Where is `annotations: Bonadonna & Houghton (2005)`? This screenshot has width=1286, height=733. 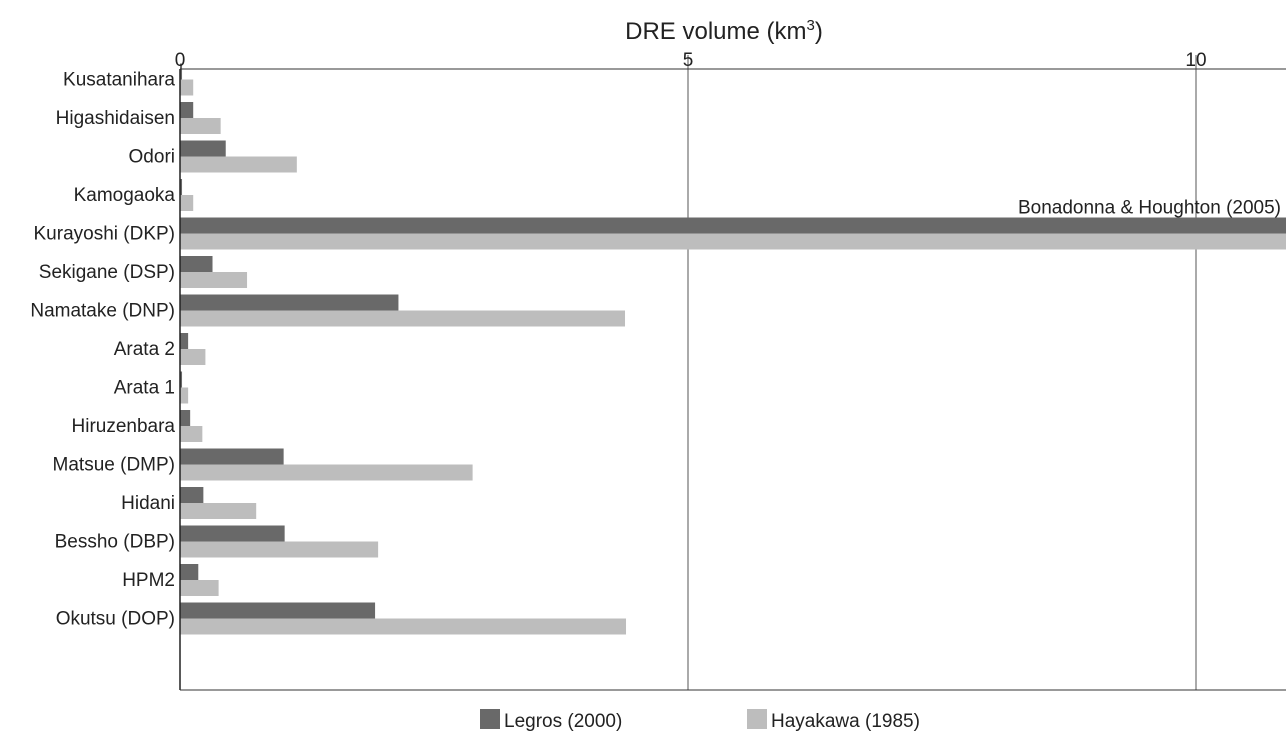 annotations: Bonadonna & Houghton (2005) is located at coordinates (1149, 208).